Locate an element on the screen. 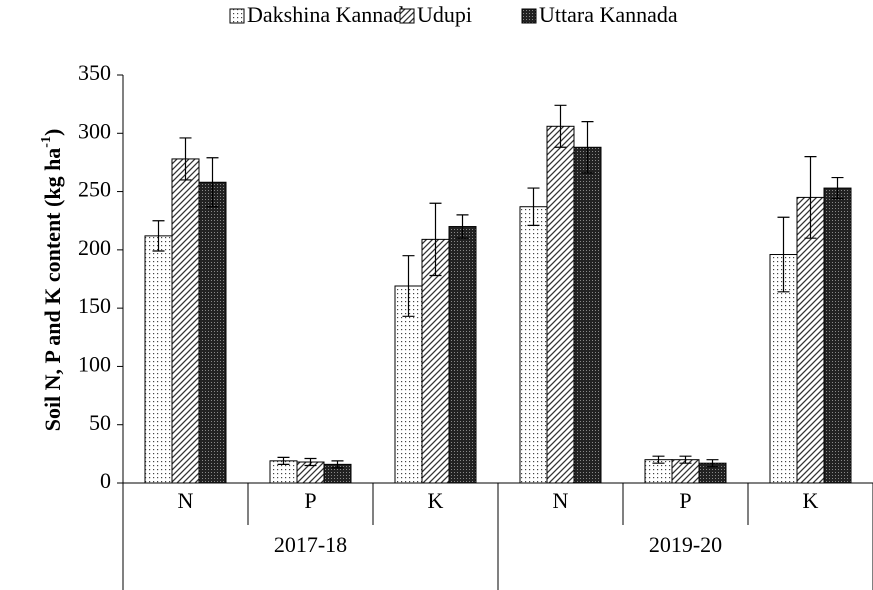 Image resolution: width=873 pixels, height=590 pixels. y-tick-label: 250 is located at coordinates (94, 189).